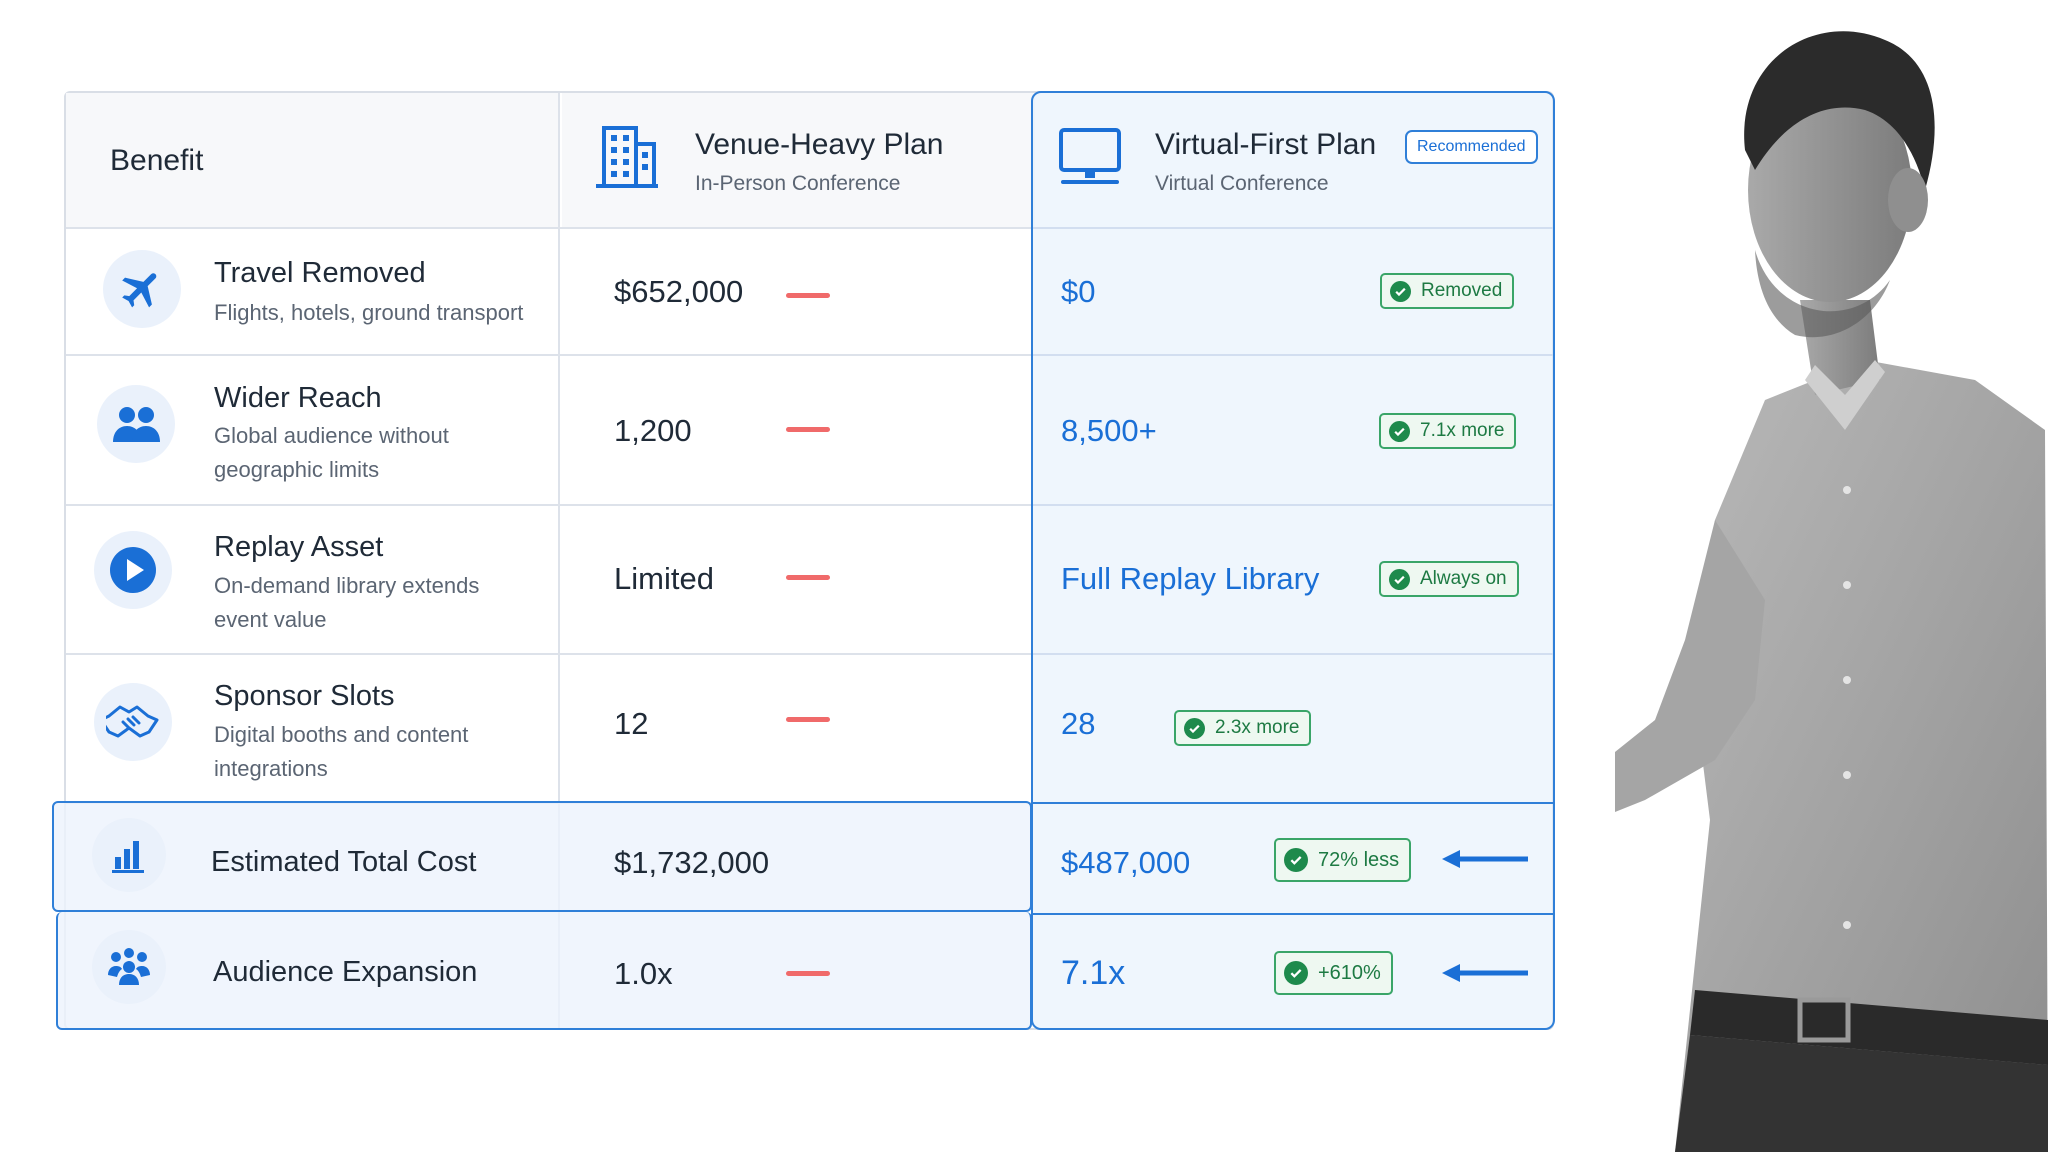 The image size is (2048, 1152). What do you see at coordinates (1359, 859) in the screenshot?
I see `badge-label: 72% less` at bounding box center [1359, 859].